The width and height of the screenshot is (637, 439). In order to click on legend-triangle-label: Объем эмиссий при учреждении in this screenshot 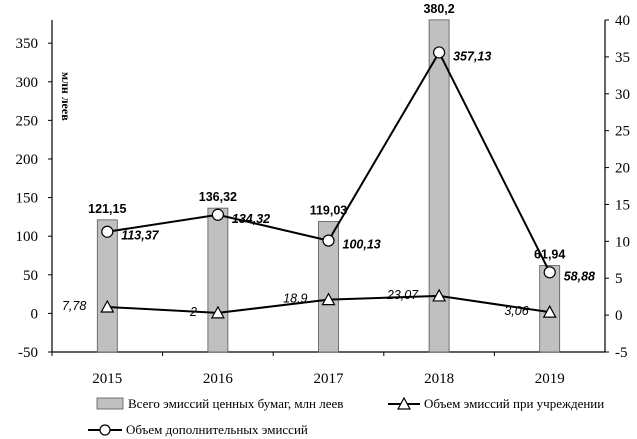, I will do `click(514, 403)`.